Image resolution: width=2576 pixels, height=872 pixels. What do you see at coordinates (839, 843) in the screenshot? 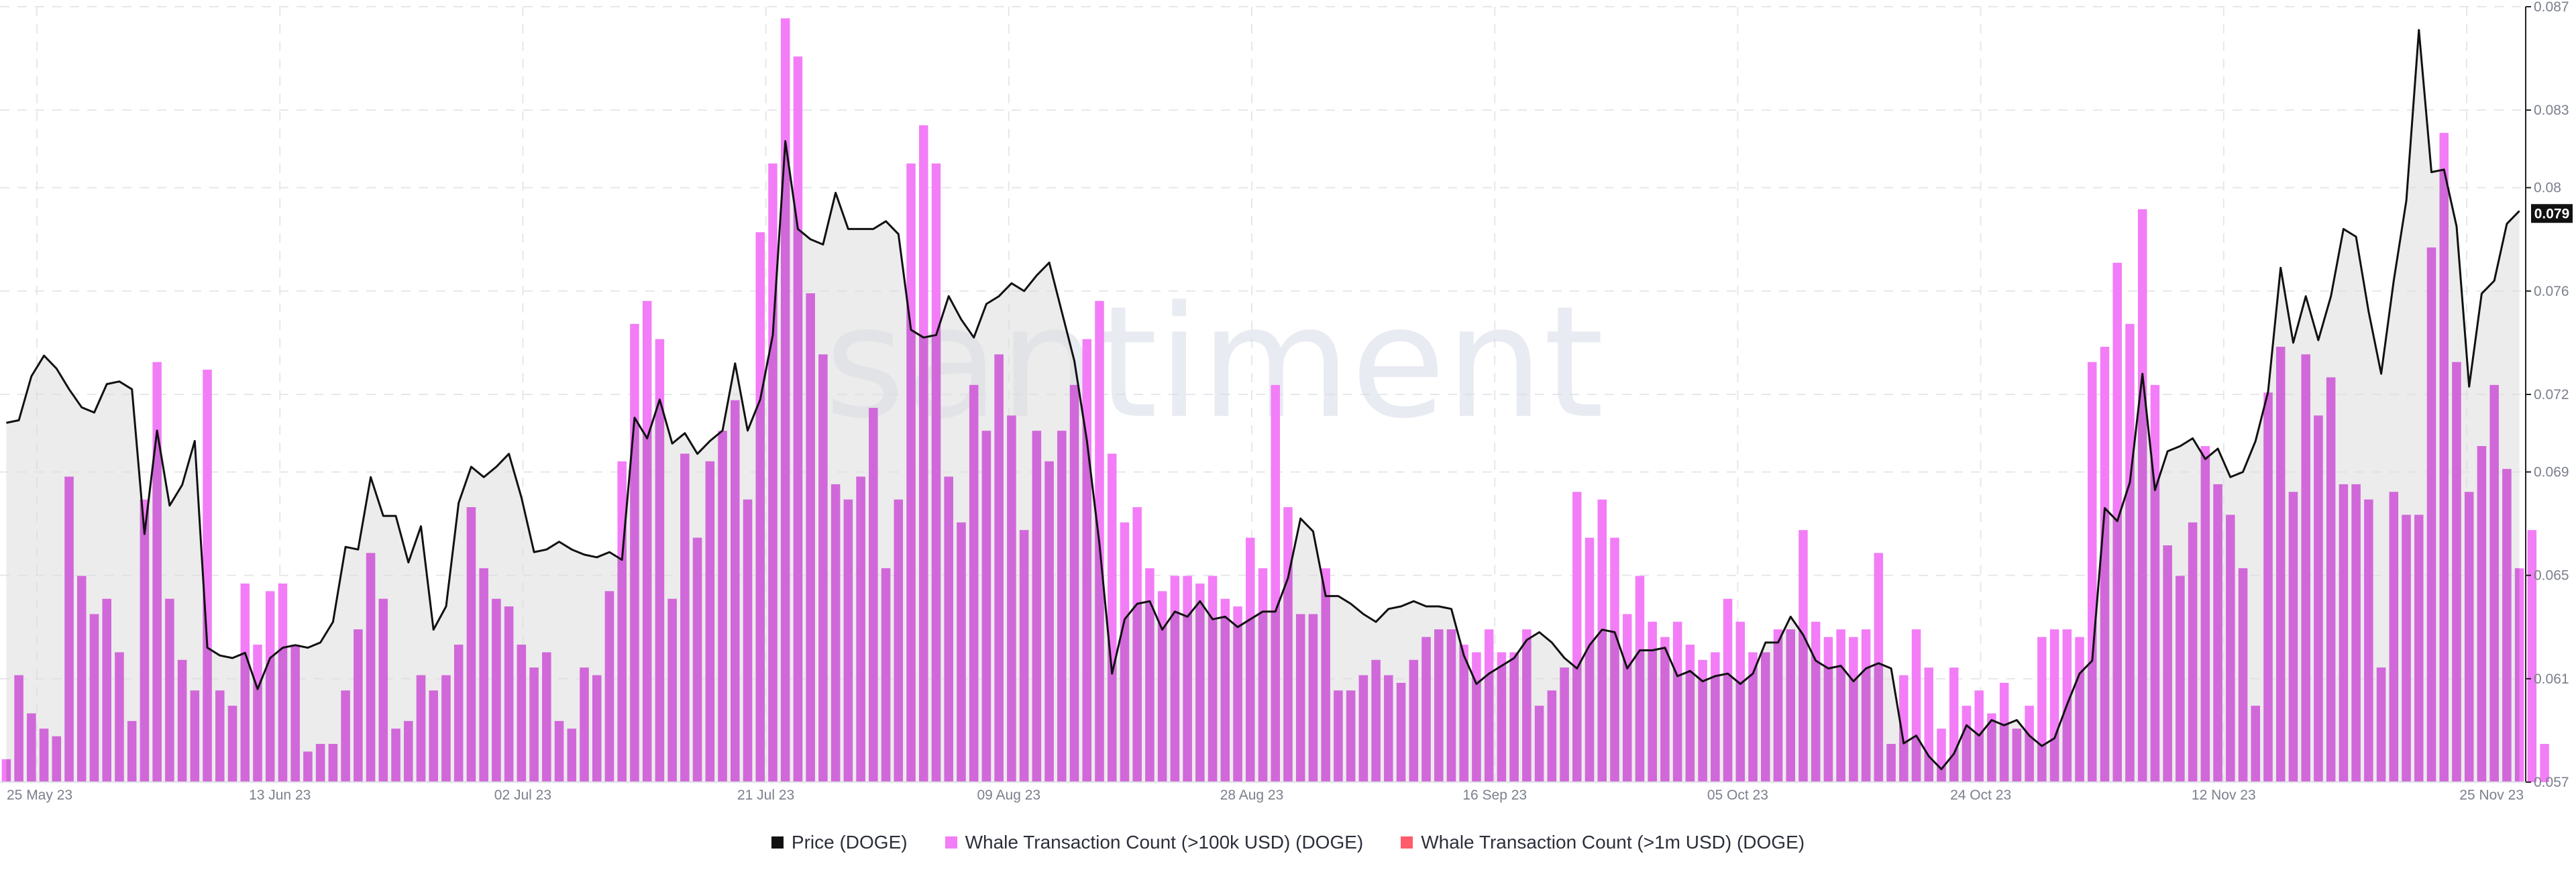
I see `legend-item-price: Price (DOGE)` at bounding box center [839, 843].